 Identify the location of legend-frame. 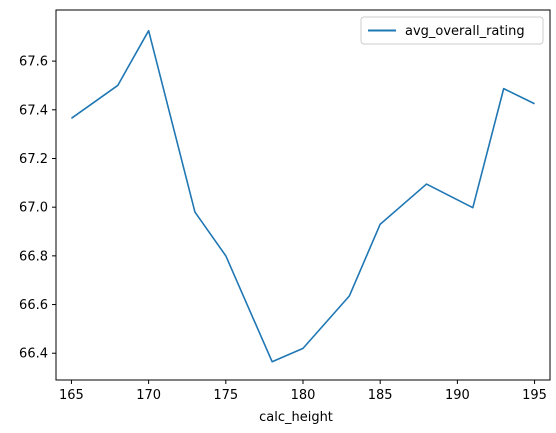
(452, 30).